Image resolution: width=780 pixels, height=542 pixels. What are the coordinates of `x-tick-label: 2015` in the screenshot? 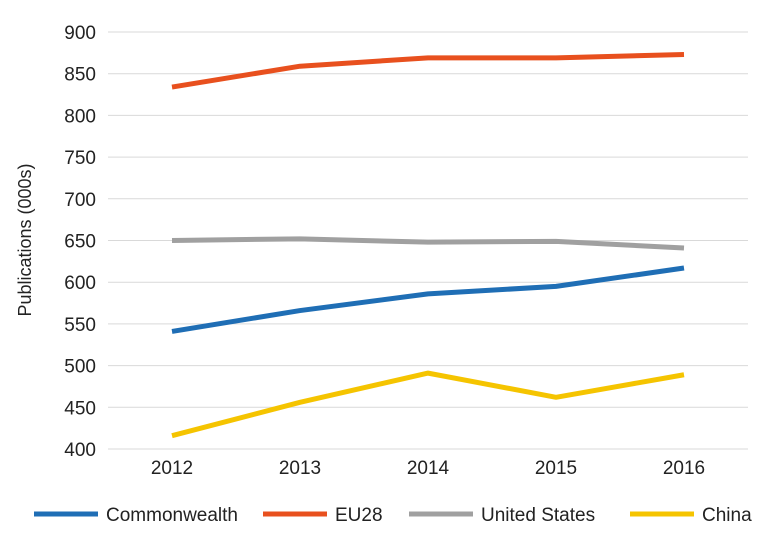 It's located at (556, 468).